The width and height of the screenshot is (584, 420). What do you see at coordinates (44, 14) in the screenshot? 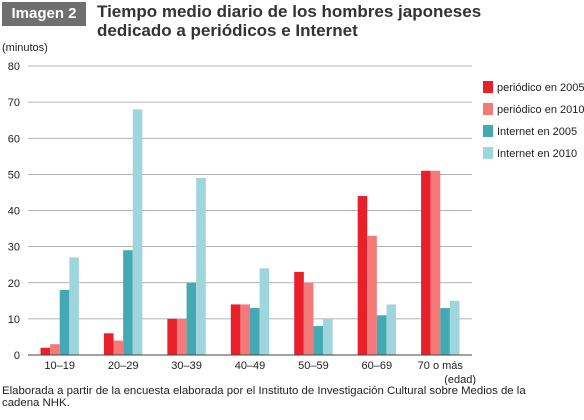
I see `figure-badge: Imagen 2` at bounding box center [44, 14].